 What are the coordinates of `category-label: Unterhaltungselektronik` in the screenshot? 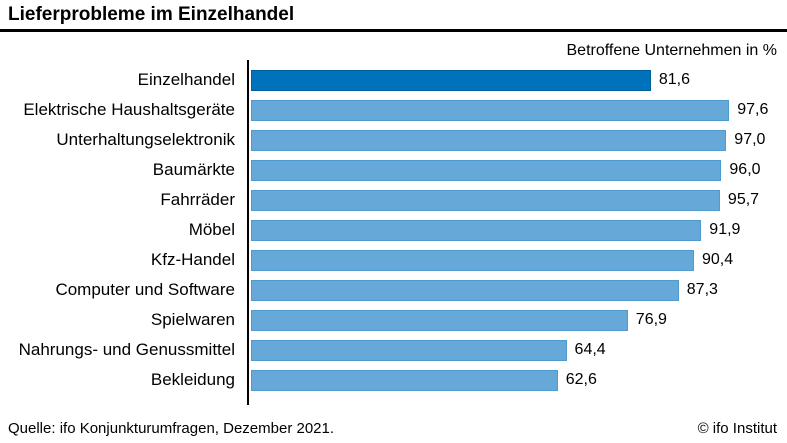 It's located at (145, 139).